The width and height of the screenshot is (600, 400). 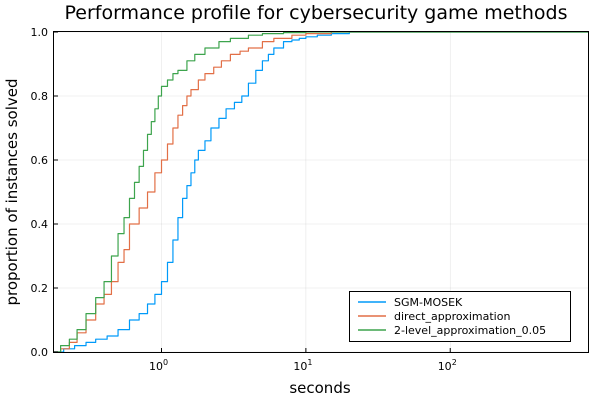 What do you see at coordinates (470, 330) in the screenshot?
I see `legend-label: 2-level_approximation_0.05` at bounding box center [470, 330].